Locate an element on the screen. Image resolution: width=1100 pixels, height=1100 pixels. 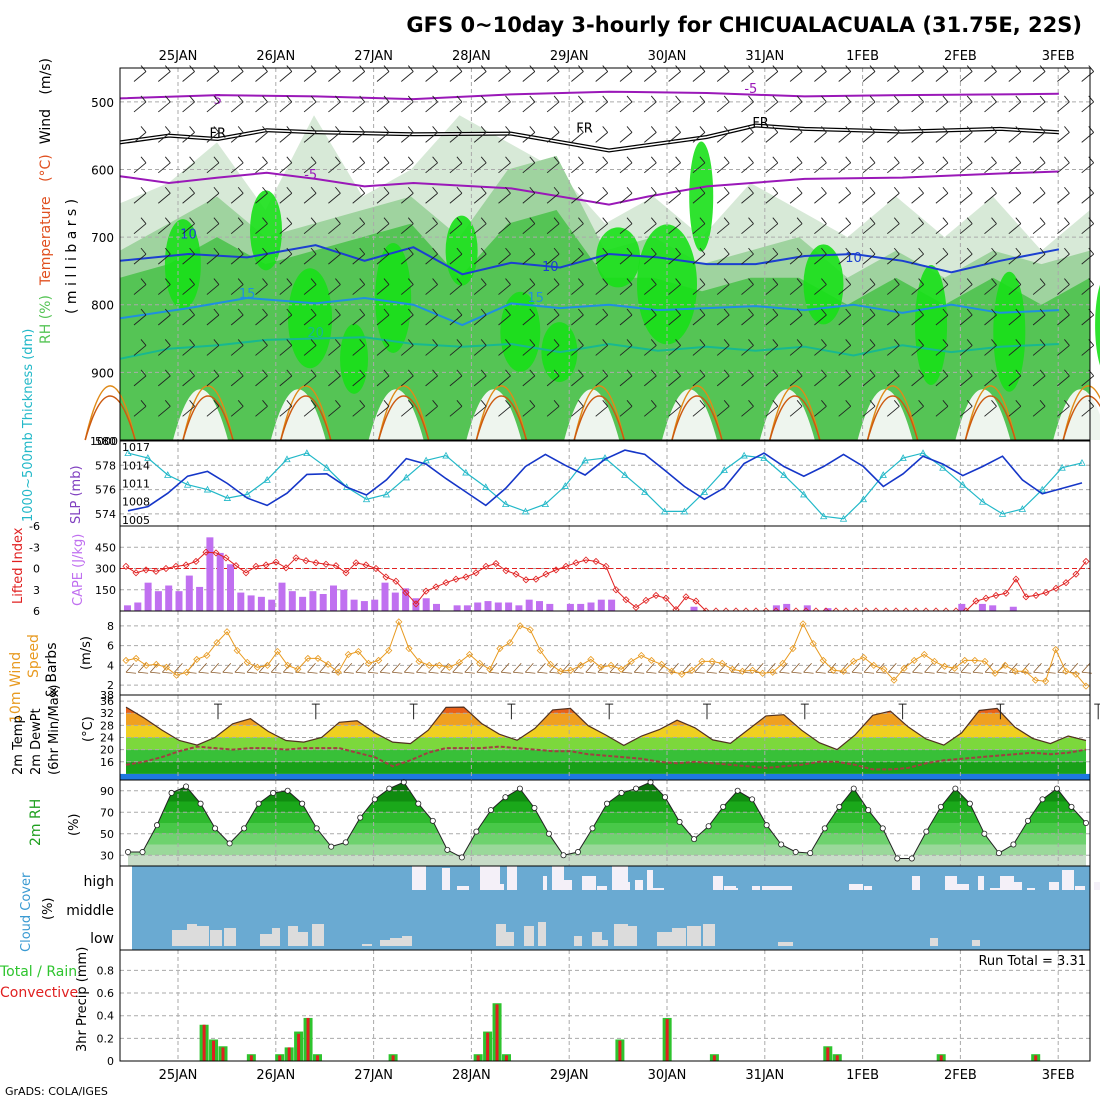
temp-line is located at coordinates (606, 728).